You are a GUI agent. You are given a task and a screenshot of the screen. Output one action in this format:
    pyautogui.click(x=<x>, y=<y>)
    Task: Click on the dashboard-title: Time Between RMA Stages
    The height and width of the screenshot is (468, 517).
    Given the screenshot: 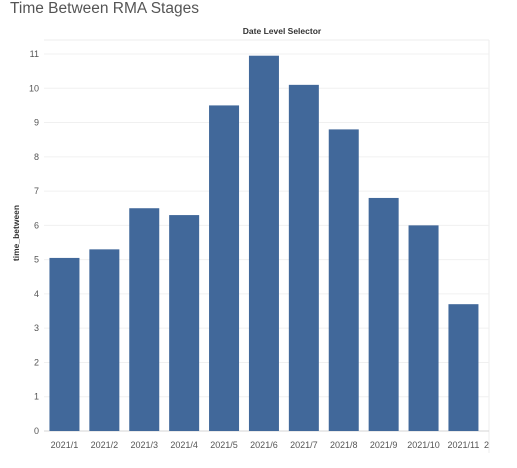 What is the action you would take?
    pyautogui.click(x=104, y=8)
    